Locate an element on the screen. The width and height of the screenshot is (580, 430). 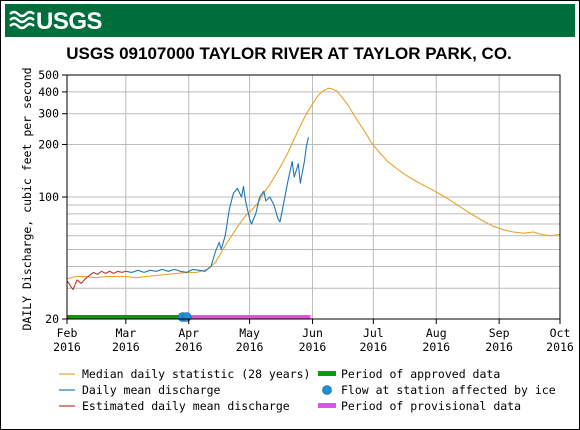
x-tick-month-label: Jul is located at coordinates (373, 333).